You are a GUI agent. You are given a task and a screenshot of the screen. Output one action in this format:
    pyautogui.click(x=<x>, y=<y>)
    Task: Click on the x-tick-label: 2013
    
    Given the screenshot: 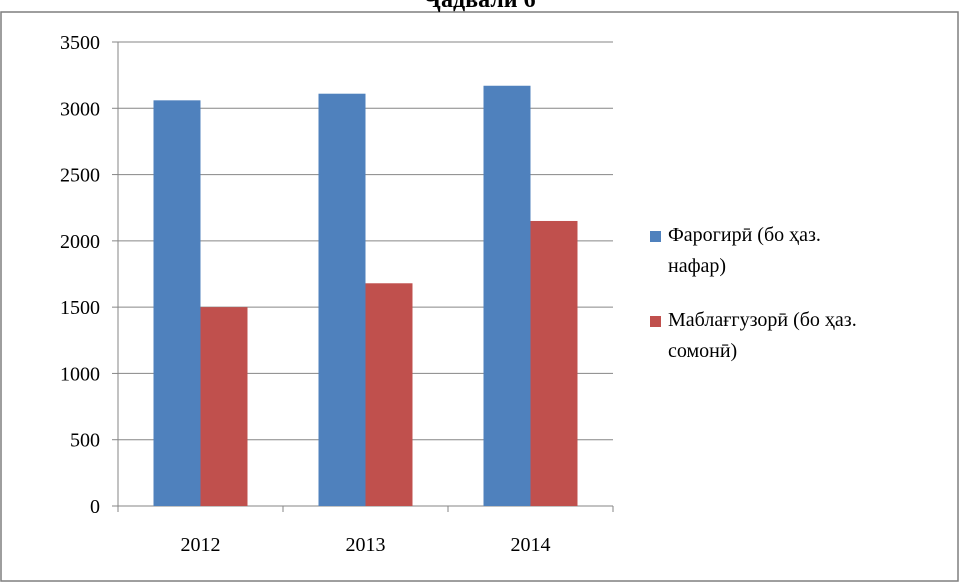 What is the action you would take?
    pyautogui.click(x=366, y=545)
    